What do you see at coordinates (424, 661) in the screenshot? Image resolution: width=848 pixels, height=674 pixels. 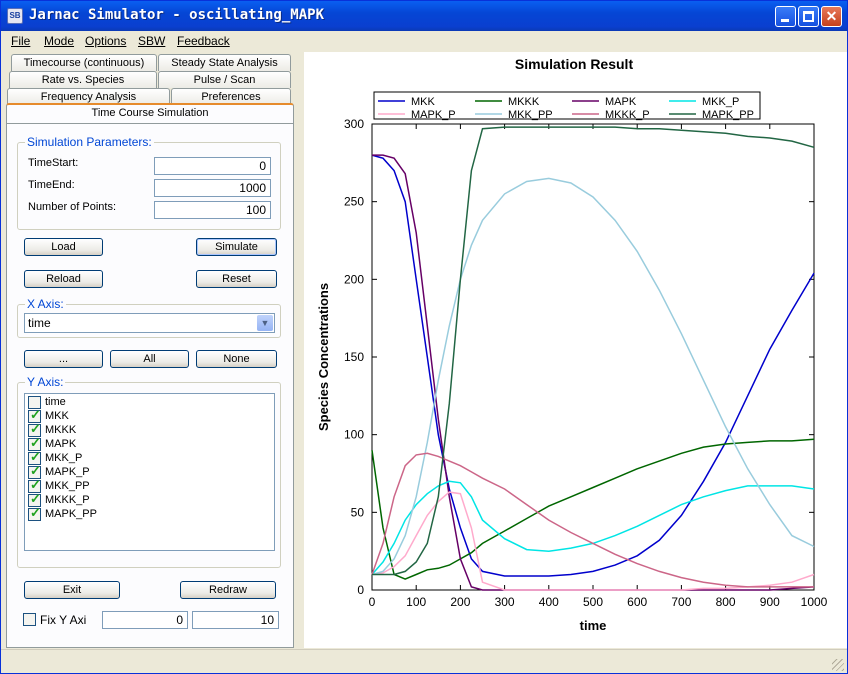 I see `status-bar` at bounding box center [424, 661].